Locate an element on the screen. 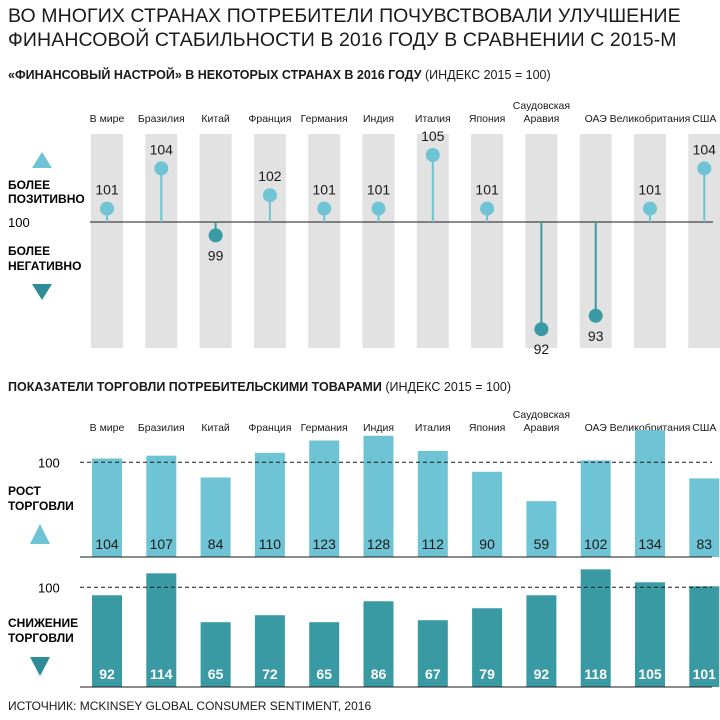 The image size is (720, 720). bar-value-label: 90 is located at coordinates (487, 544).